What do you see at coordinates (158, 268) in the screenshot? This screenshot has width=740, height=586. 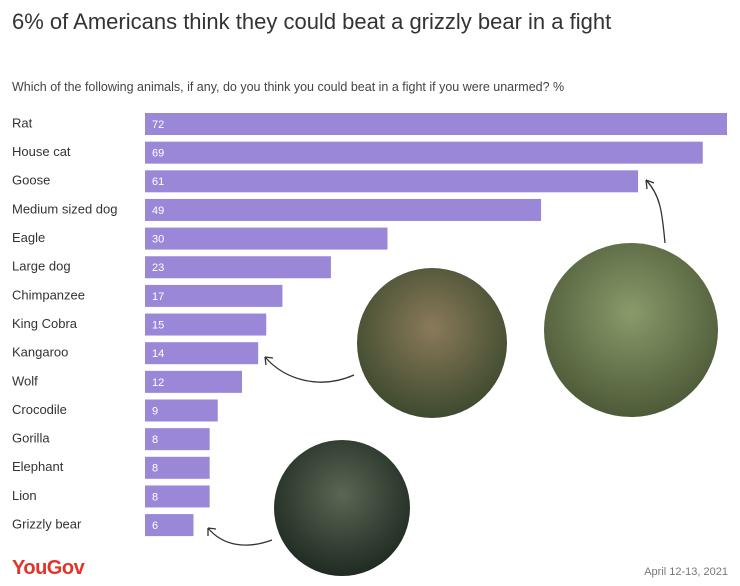 I see `value-label: 23` at bounding box center [158, 268].